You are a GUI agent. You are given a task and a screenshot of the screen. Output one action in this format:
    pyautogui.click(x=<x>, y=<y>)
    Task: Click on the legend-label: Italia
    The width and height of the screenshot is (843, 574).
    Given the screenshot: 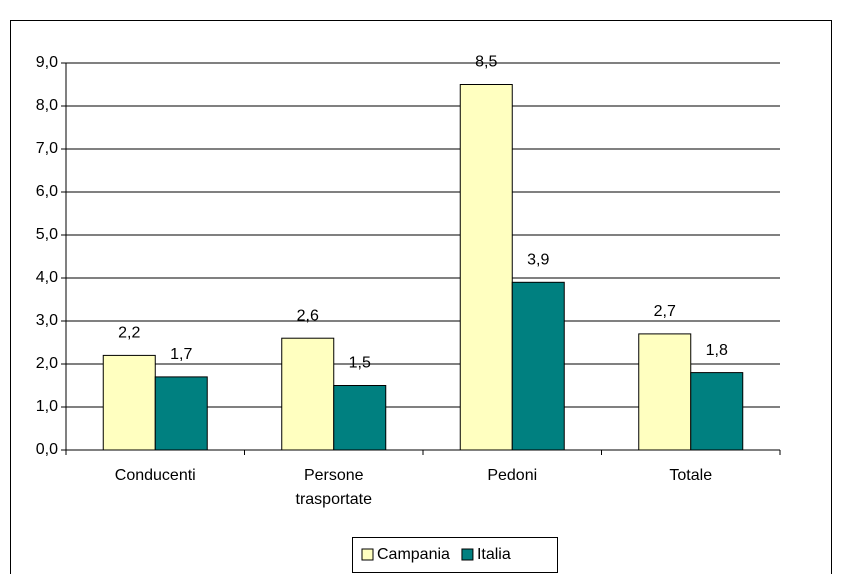 What is the action you would take?
    pyautogui.click(x=494, y=554)
    